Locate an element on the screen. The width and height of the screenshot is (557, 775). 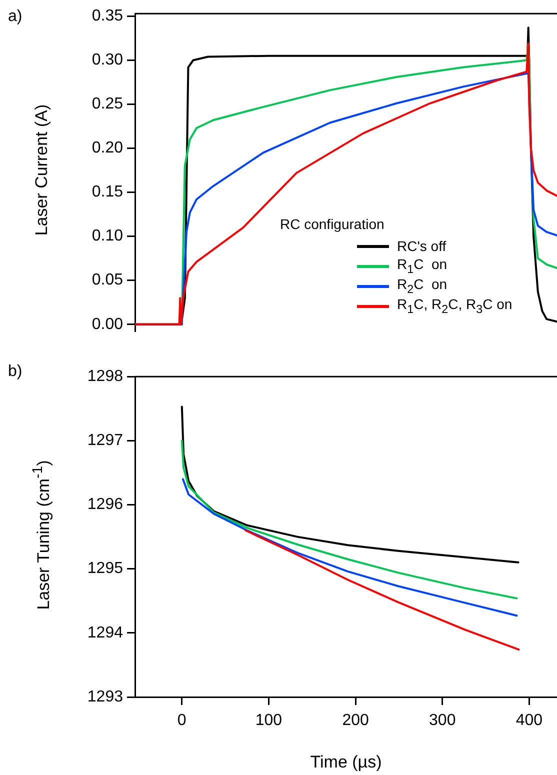
y-tick-label: 1296 is located at coordinates (105, 505).